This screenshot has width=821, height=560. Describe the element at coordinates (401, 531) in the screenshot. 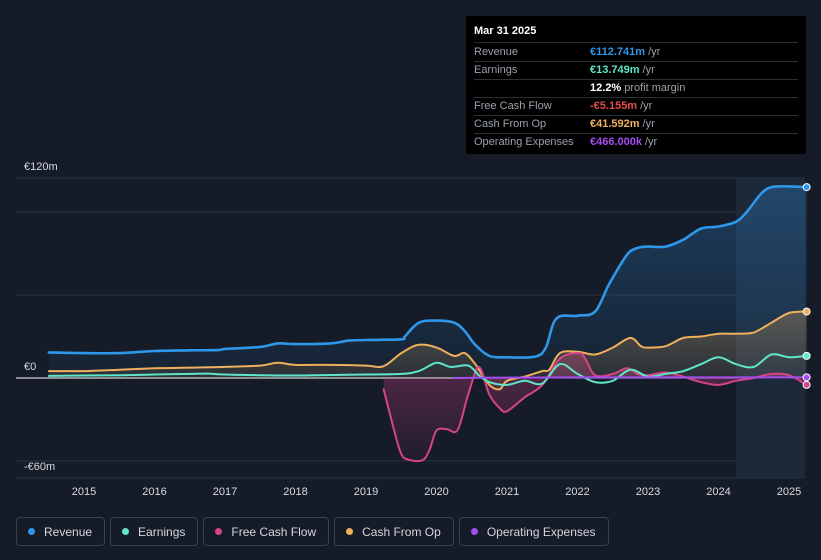

I see `legend-label: Cash From Op` at that location.